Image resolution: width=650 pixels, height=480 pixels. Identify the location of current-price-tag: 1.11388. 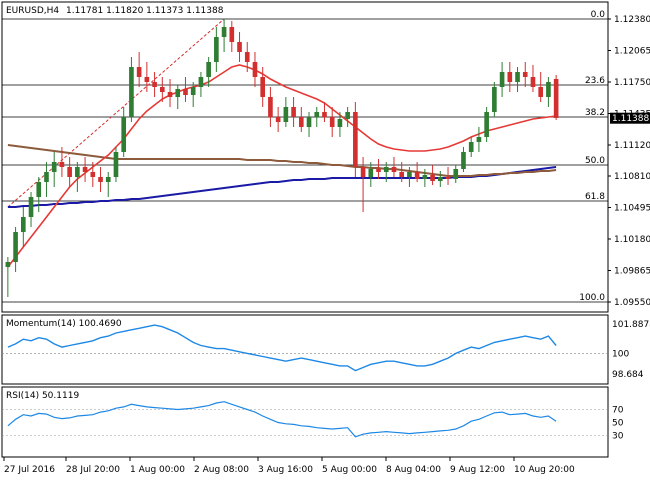
(630, 118).